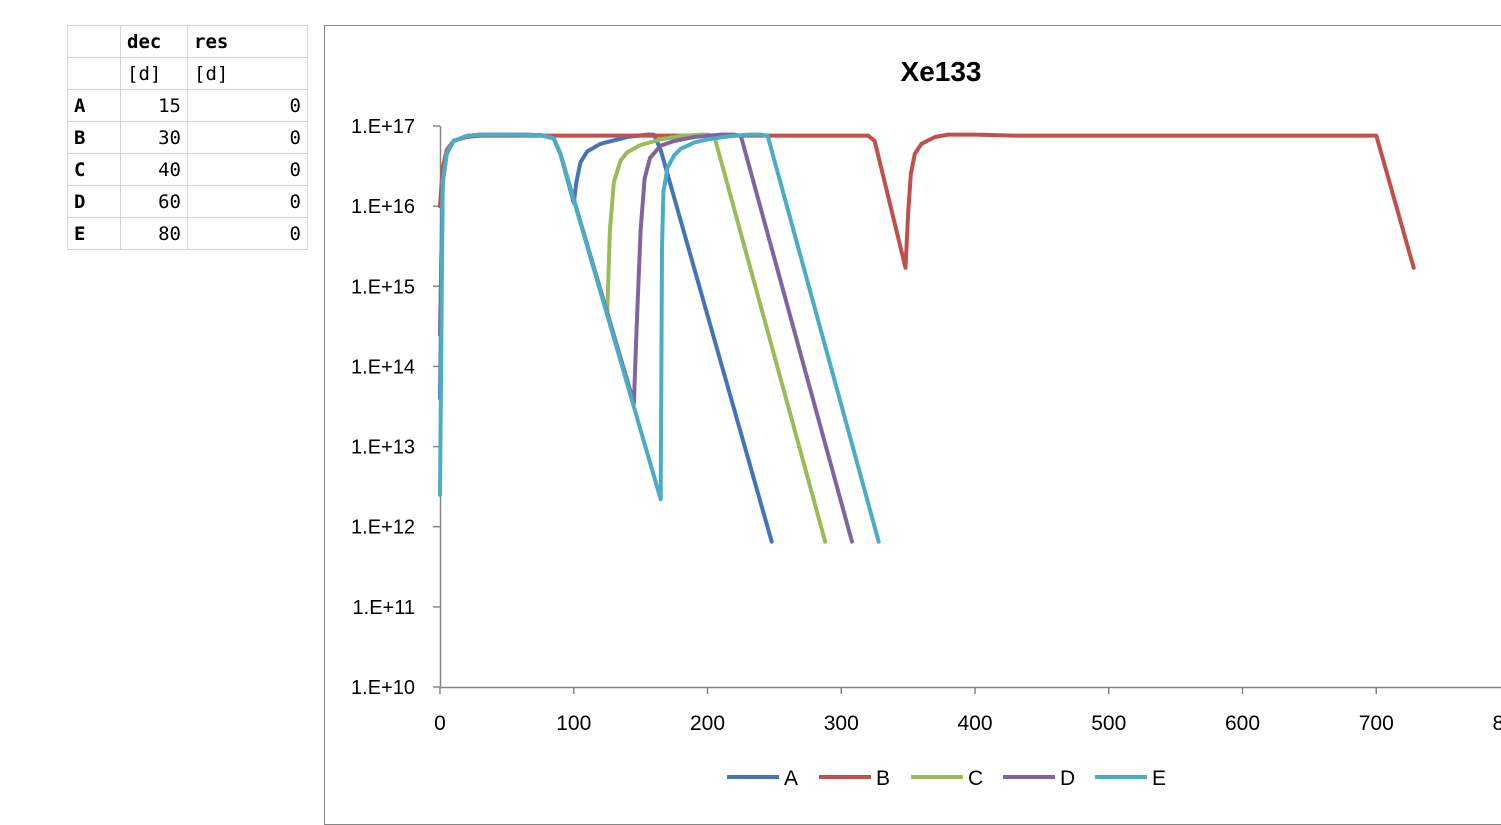  What do you see at coordinates (791, 778) in the screenshot?
I see `legend-label: A` at bounding box center [791, 778].